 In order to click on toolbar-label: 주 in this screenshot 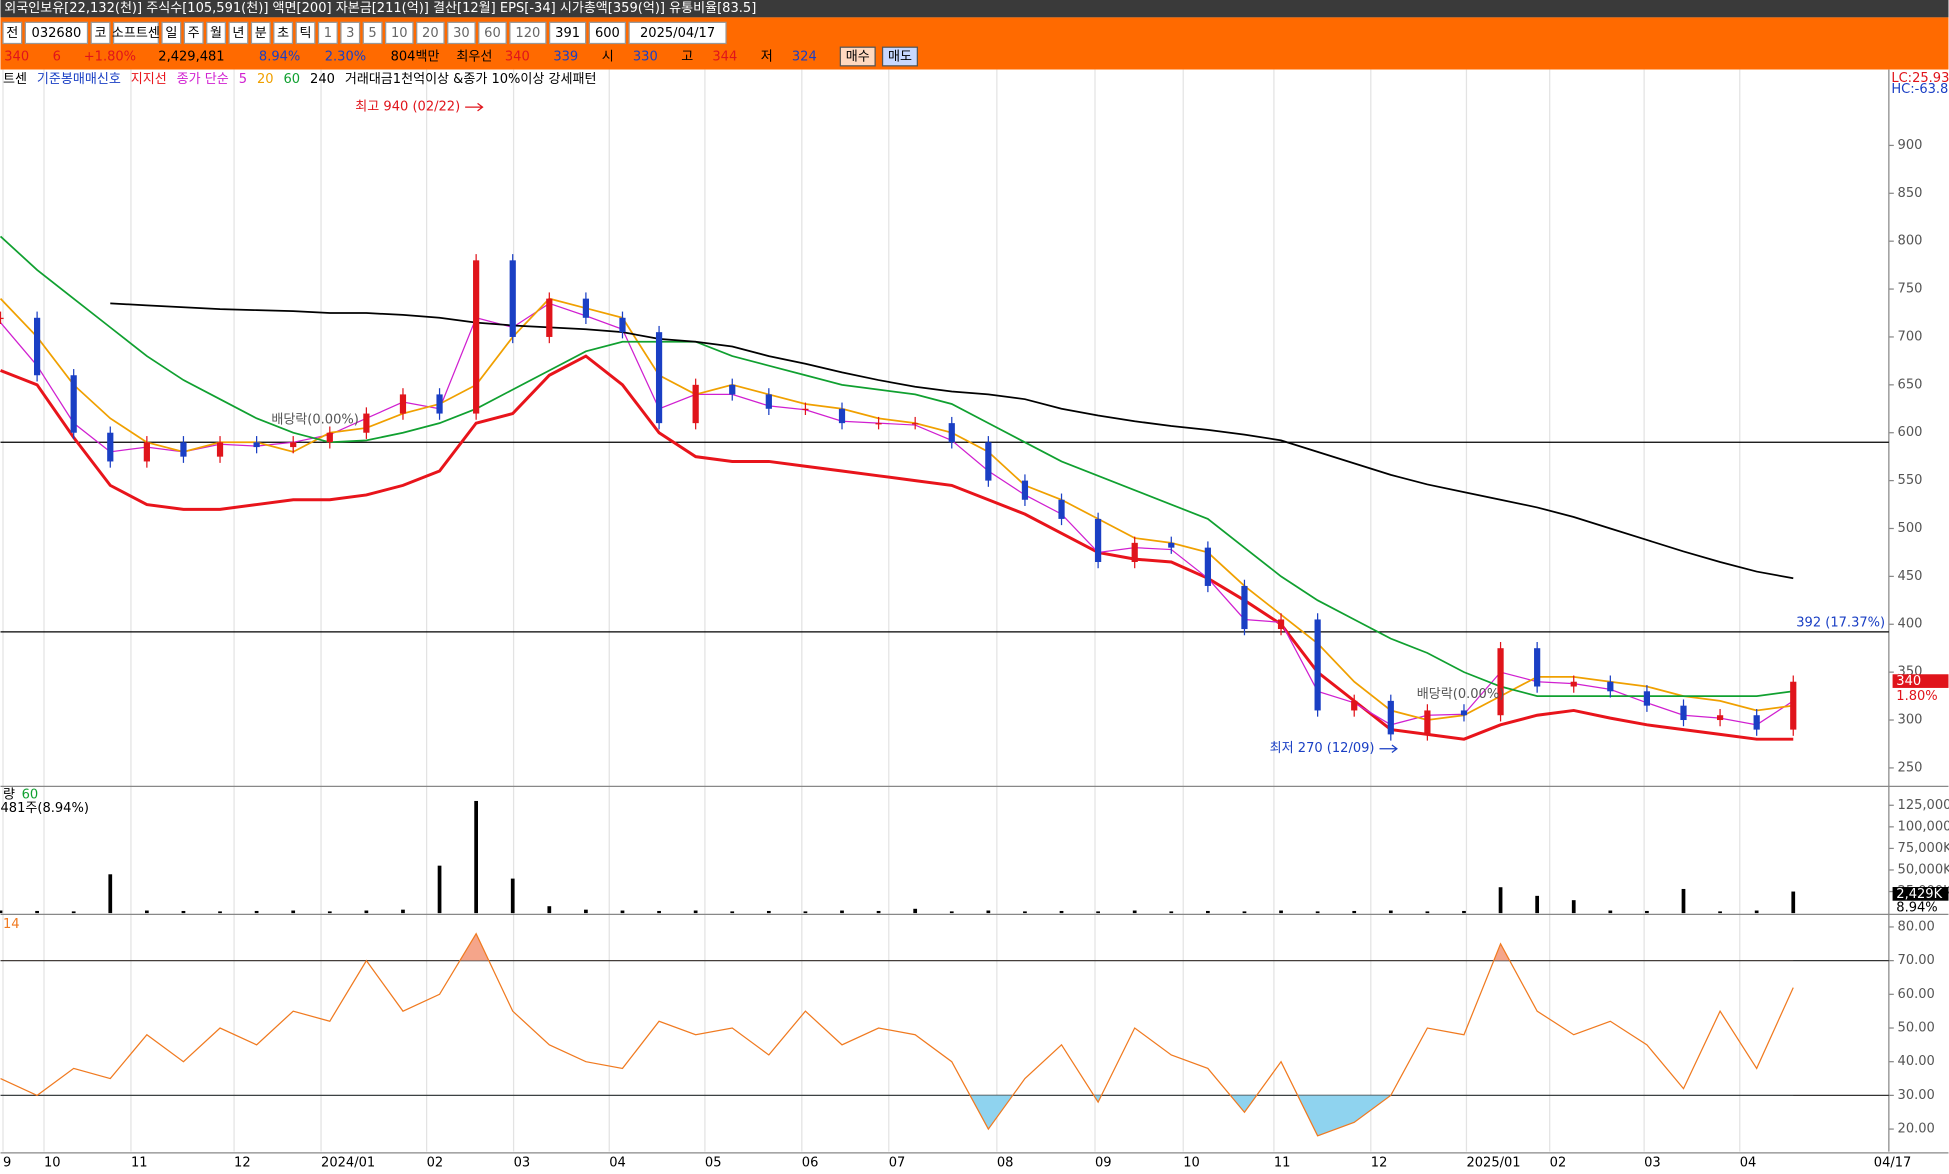, I will do `click(194, 33)`.